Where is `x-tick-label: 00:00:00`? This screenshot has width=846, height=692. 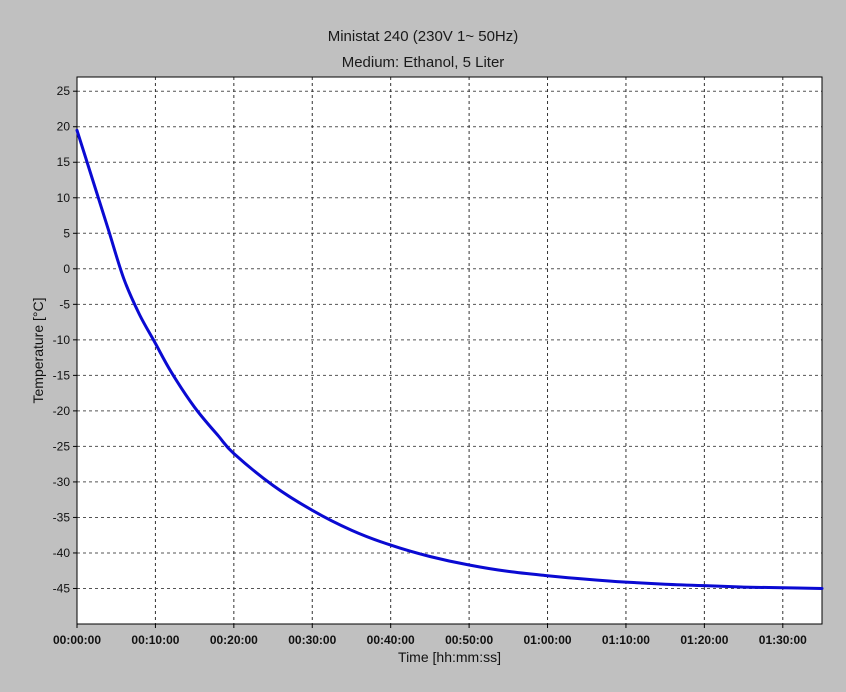 x-tick-label: 00:00:00 is located at coordinates (77, 640).